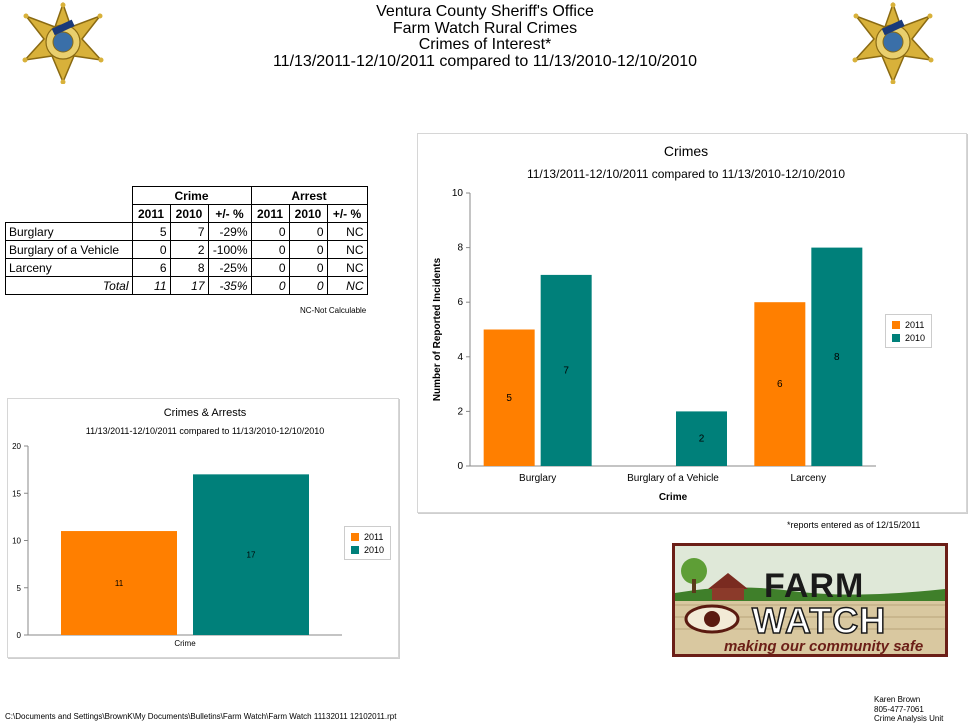  I want to click on logo-watch-text: WATCH, so click(819, 620).